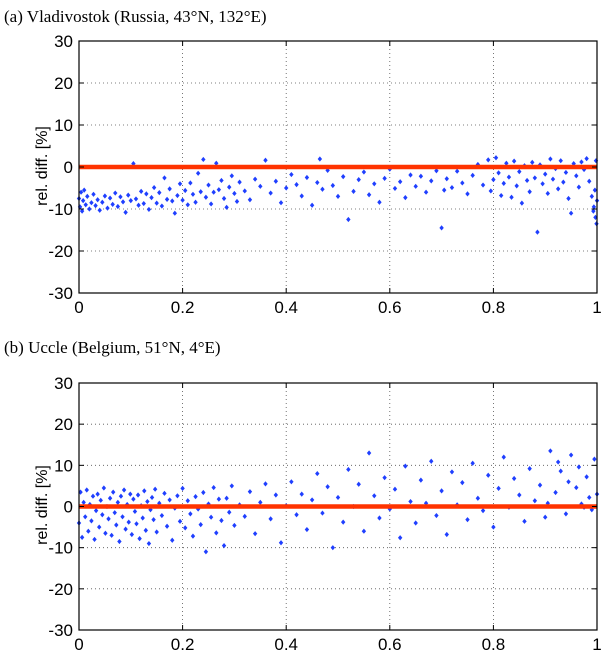 Image resolution: width=602 pixels, height=657 pixels. I want to click on x-tick-label: 0.8, so click(494, 307).